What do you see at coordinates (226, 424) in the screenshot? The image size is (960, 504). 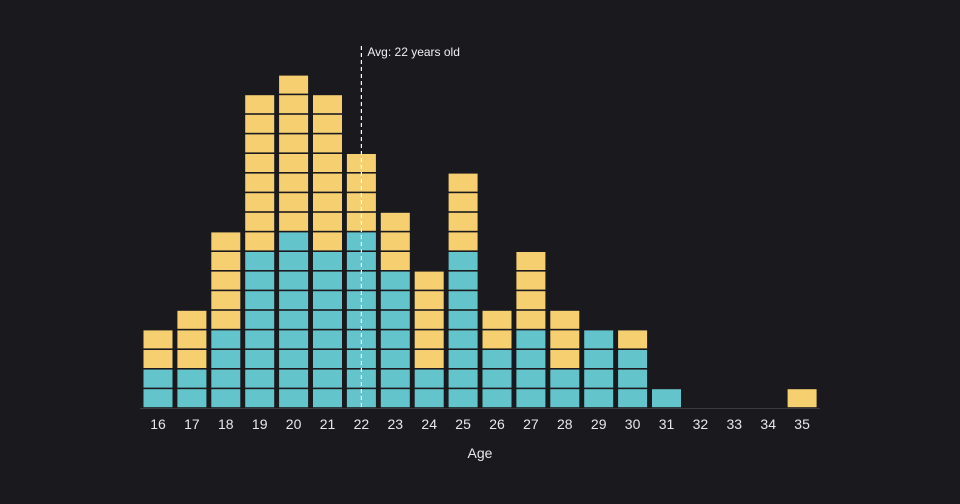 I see `x-tick-label: 18` at bounding box center [226, 424].